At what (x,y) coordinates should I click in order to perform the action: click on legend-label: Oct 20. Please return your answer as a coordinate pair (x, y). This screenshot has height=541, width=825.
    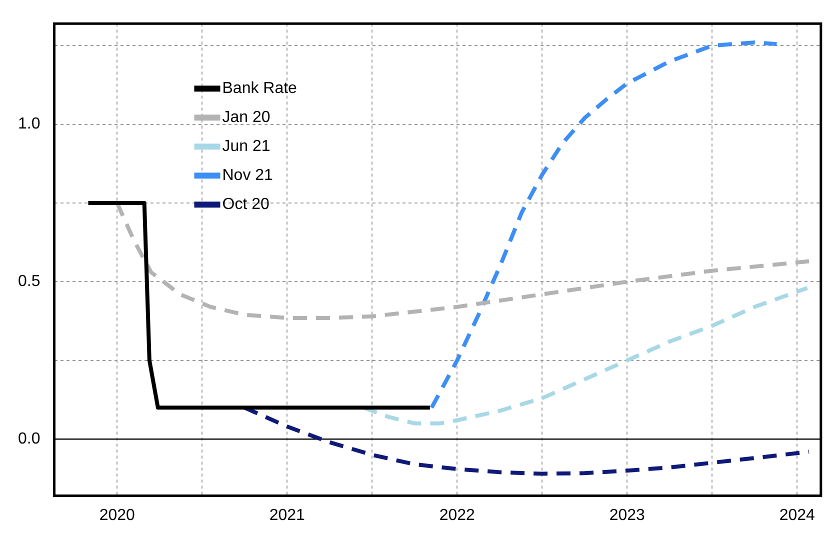
    Looking at the image, I should click on (246, 205).